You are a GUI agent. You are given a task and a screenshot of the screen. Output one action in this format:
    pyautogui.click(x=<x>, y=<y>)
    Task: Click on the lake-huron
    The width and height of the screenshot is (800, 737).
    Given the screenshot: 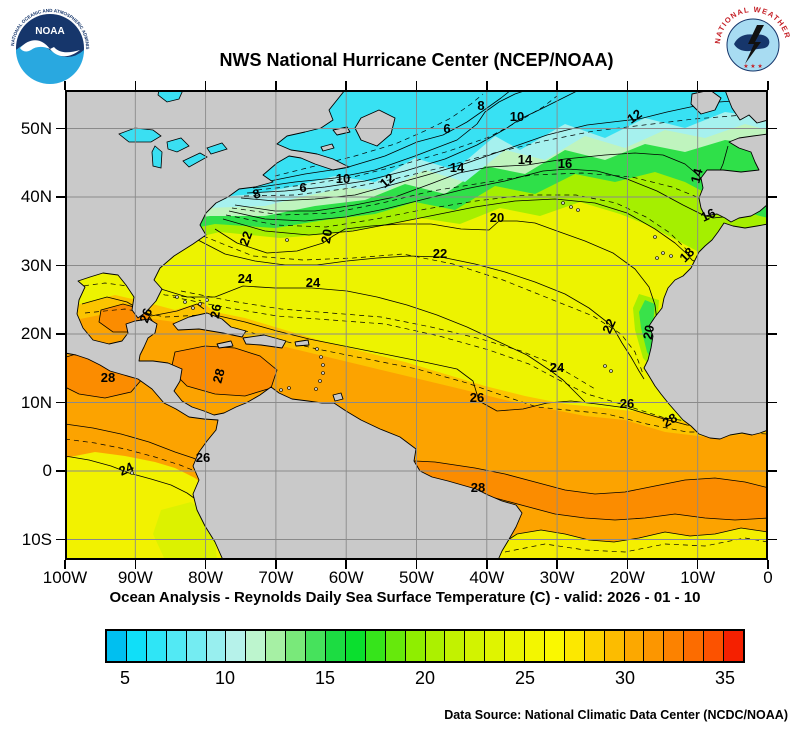 What is the action you would take?
    pyautogui.click(x=178, y=145)
    